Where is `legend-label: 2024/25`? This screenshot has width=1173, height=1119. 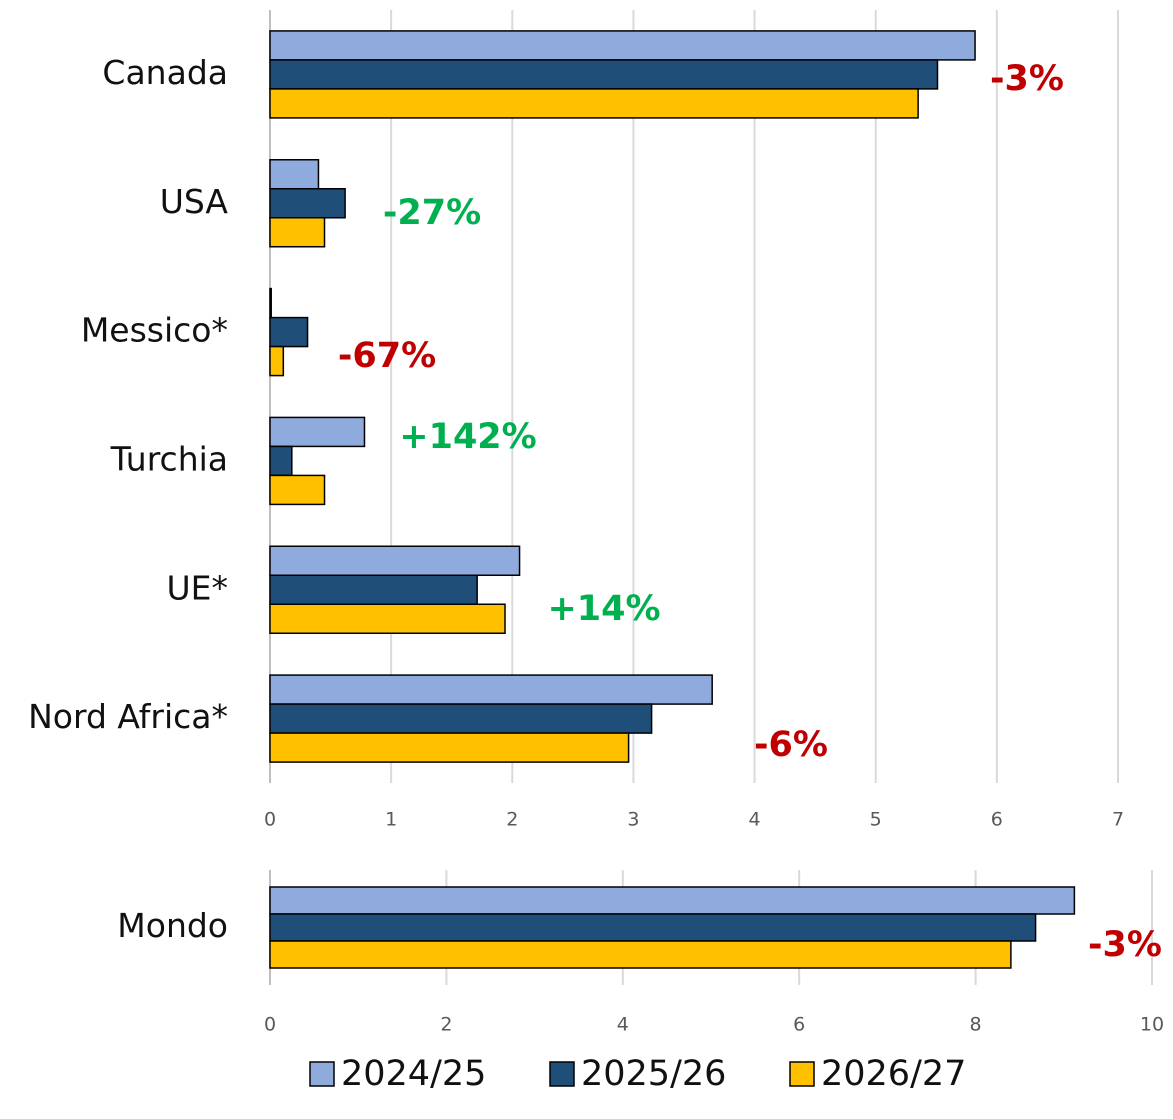 legend-label: 2024/25 is located at coordinates (413, 1074).